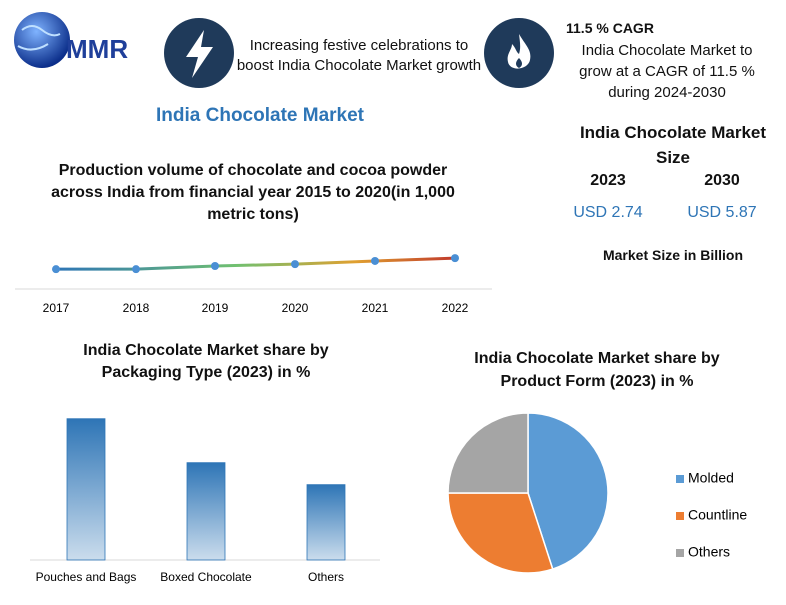 The image size is (786, 605). What do you see at coordinates (519, 53) in the screenshot?
I see `icon-flame` at bounding box center [519, 53].